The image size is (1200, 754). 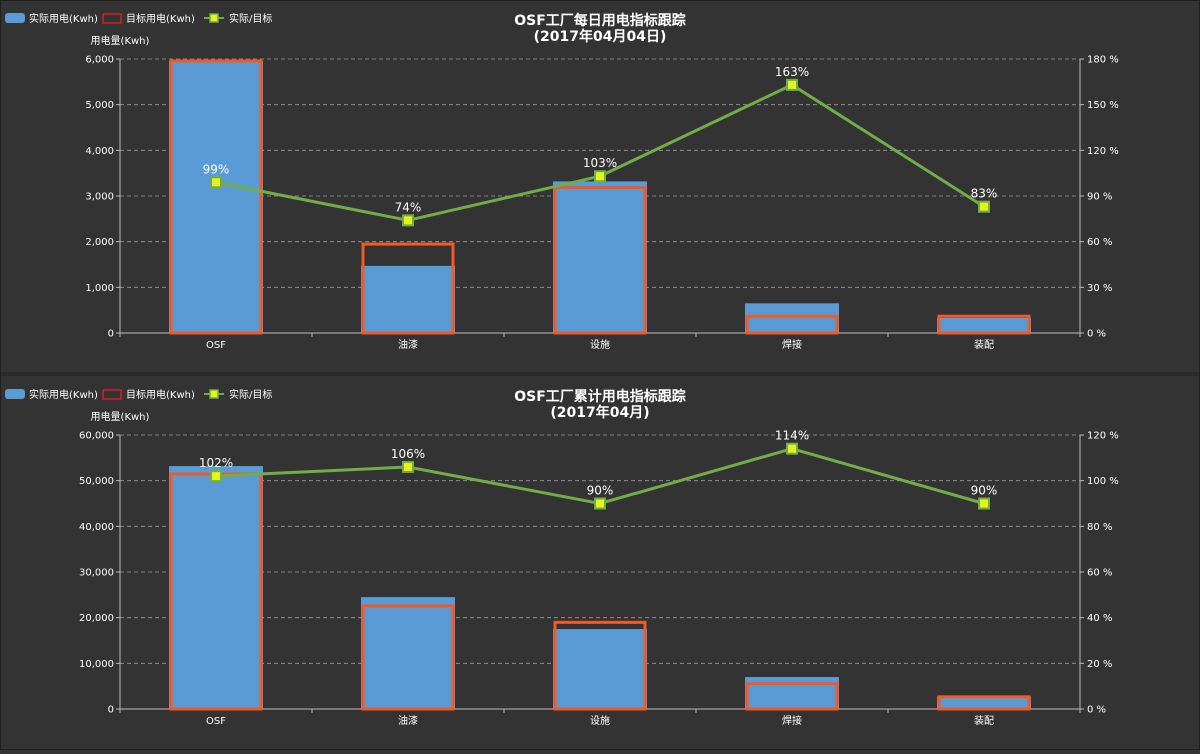 I want to click on y-tick-label: 1,000, so click(x=99, y=288).